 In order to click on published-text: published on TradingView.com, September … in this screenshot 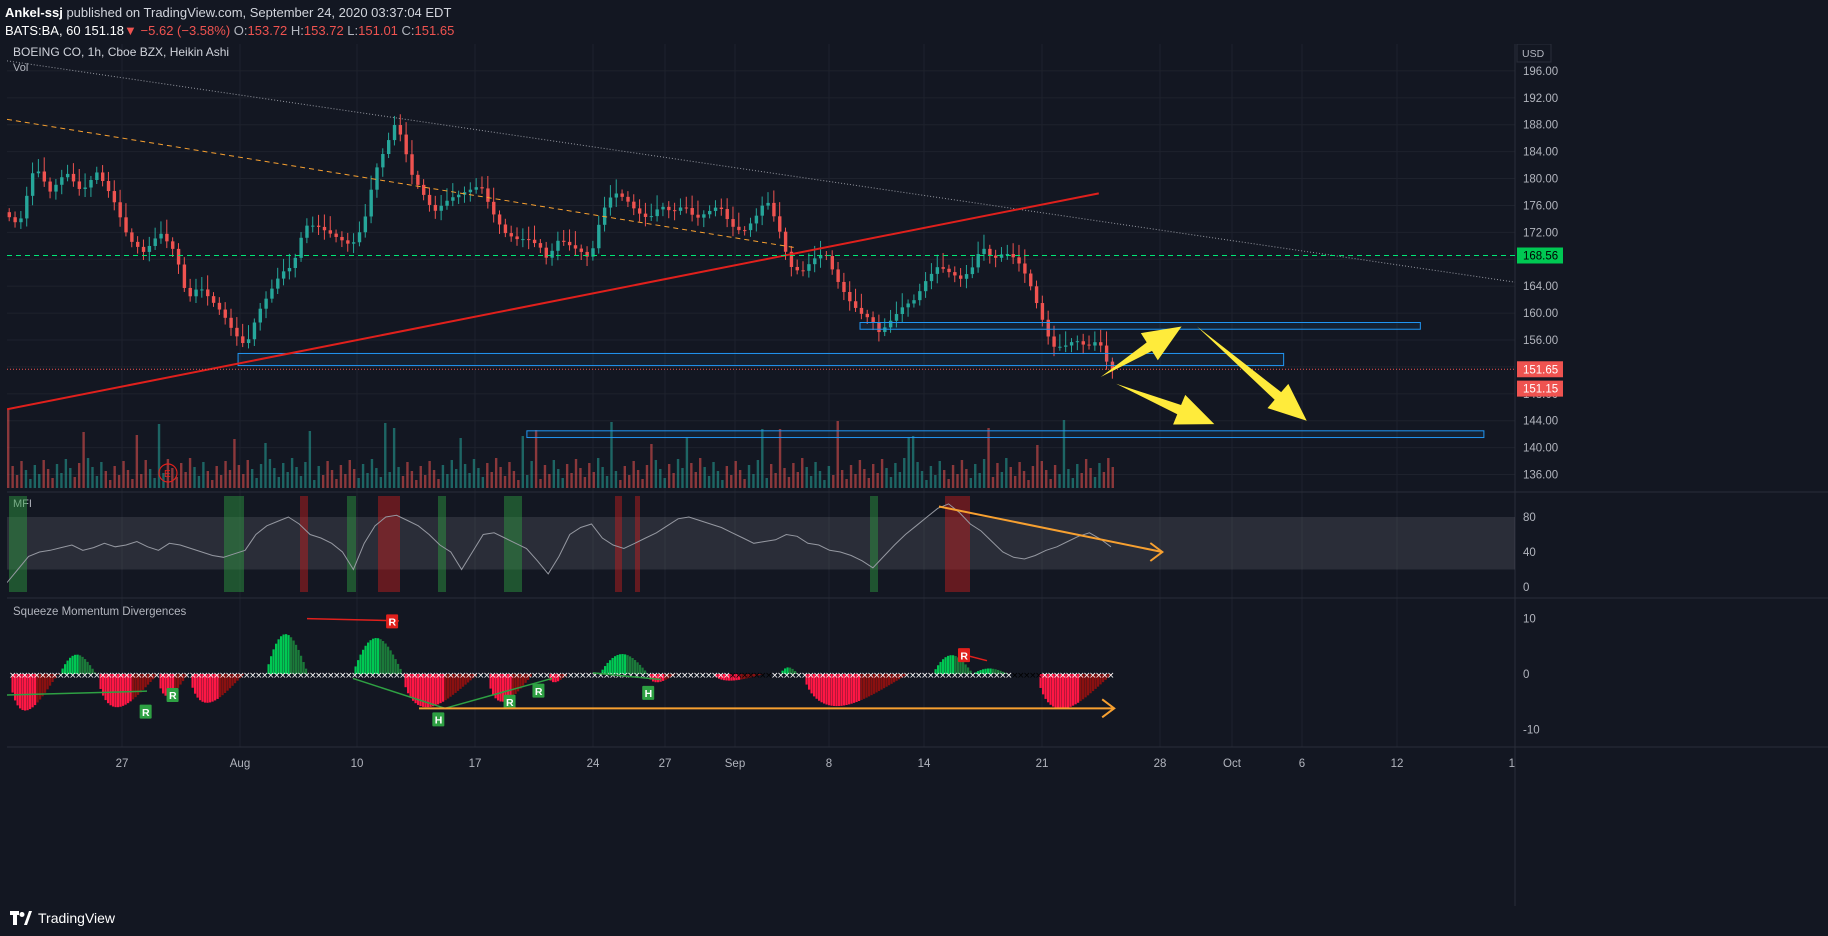, I will do `click(259, 12)`.